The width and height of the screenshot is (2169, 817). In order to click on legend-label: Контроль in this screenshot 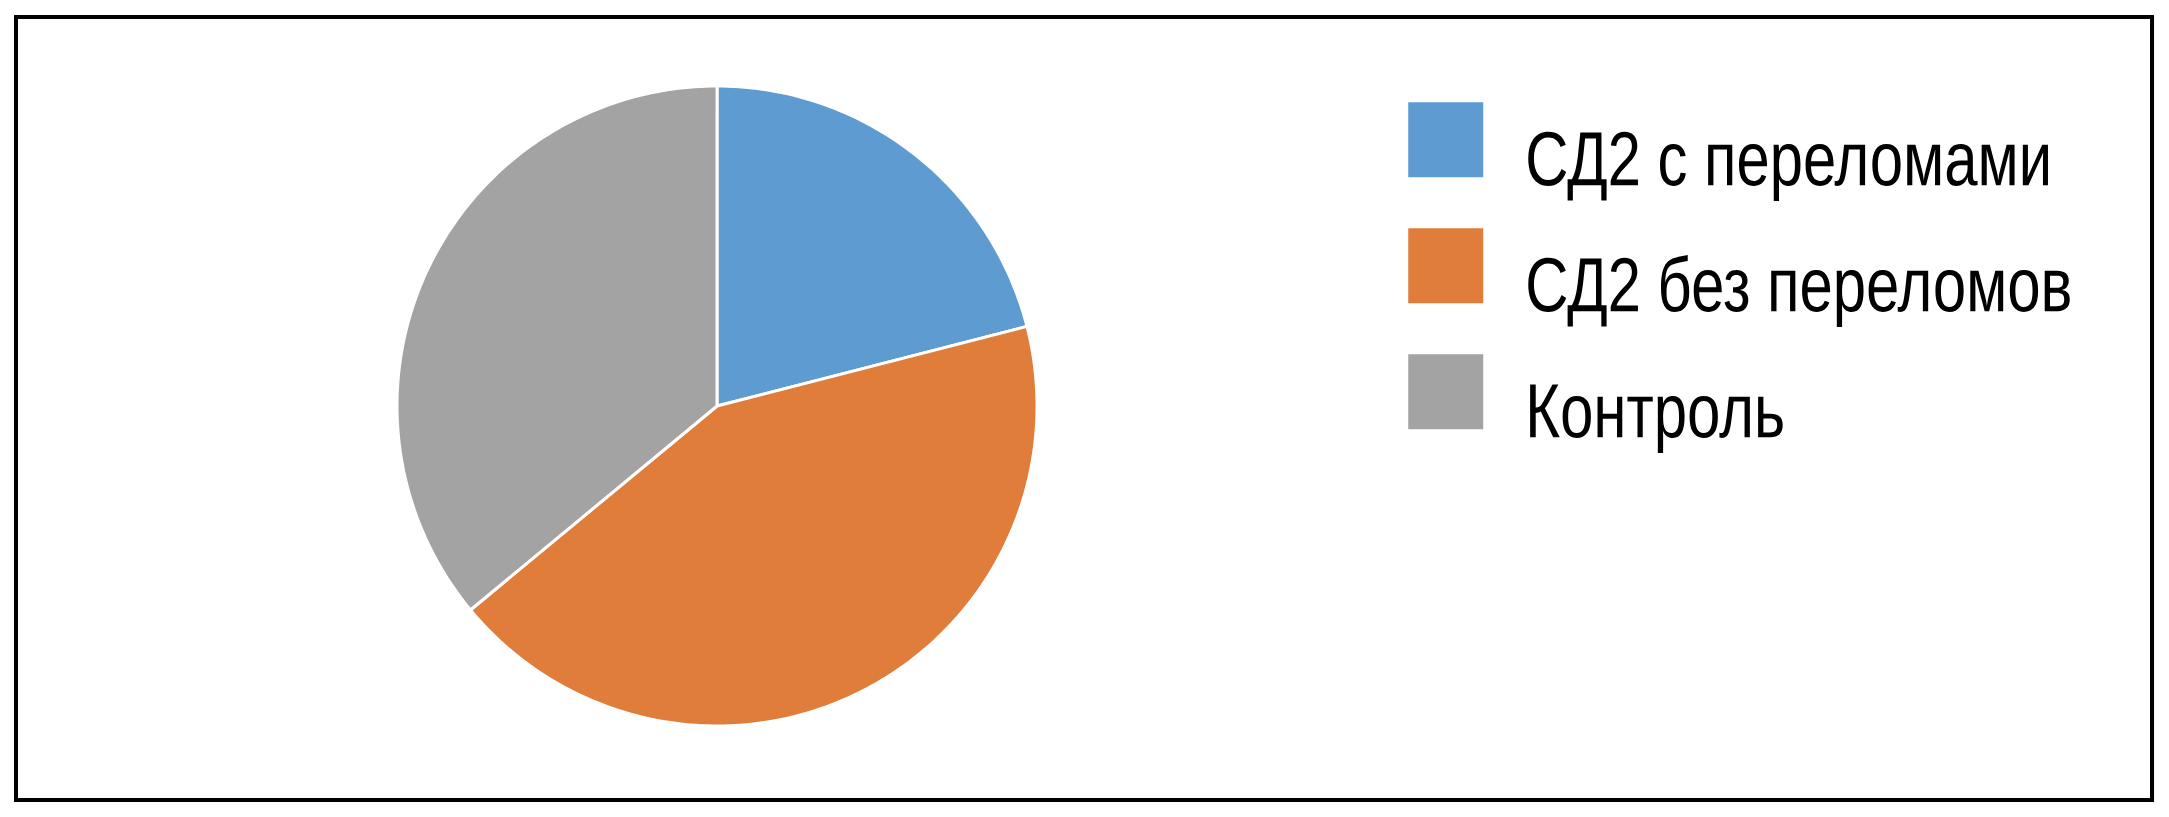, I will do `click(1656, 419)`.